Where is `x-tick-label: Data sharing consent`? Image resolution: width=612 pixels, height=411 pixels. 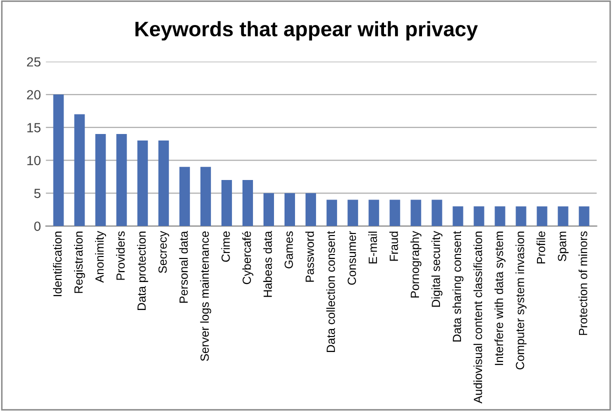
x-tick-label: Data sharing consent is located at coordinates (458, 286).